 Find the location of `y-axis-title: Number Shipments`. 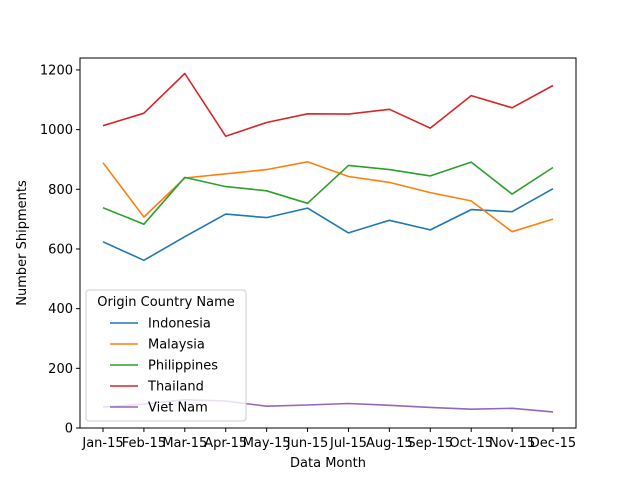

y-axis-title: Number Shipments is located at coordinates (22, 243).